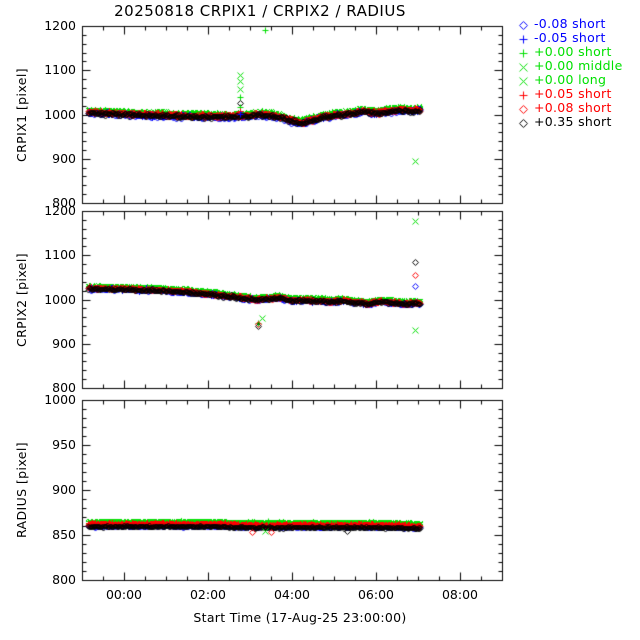 The width and height of the screenshot is (640, 640). What do you see at coordinates (573, 93) in the screenshot?
I see `legend-item-label: +0.05 short` at bounding box center [573, 93].